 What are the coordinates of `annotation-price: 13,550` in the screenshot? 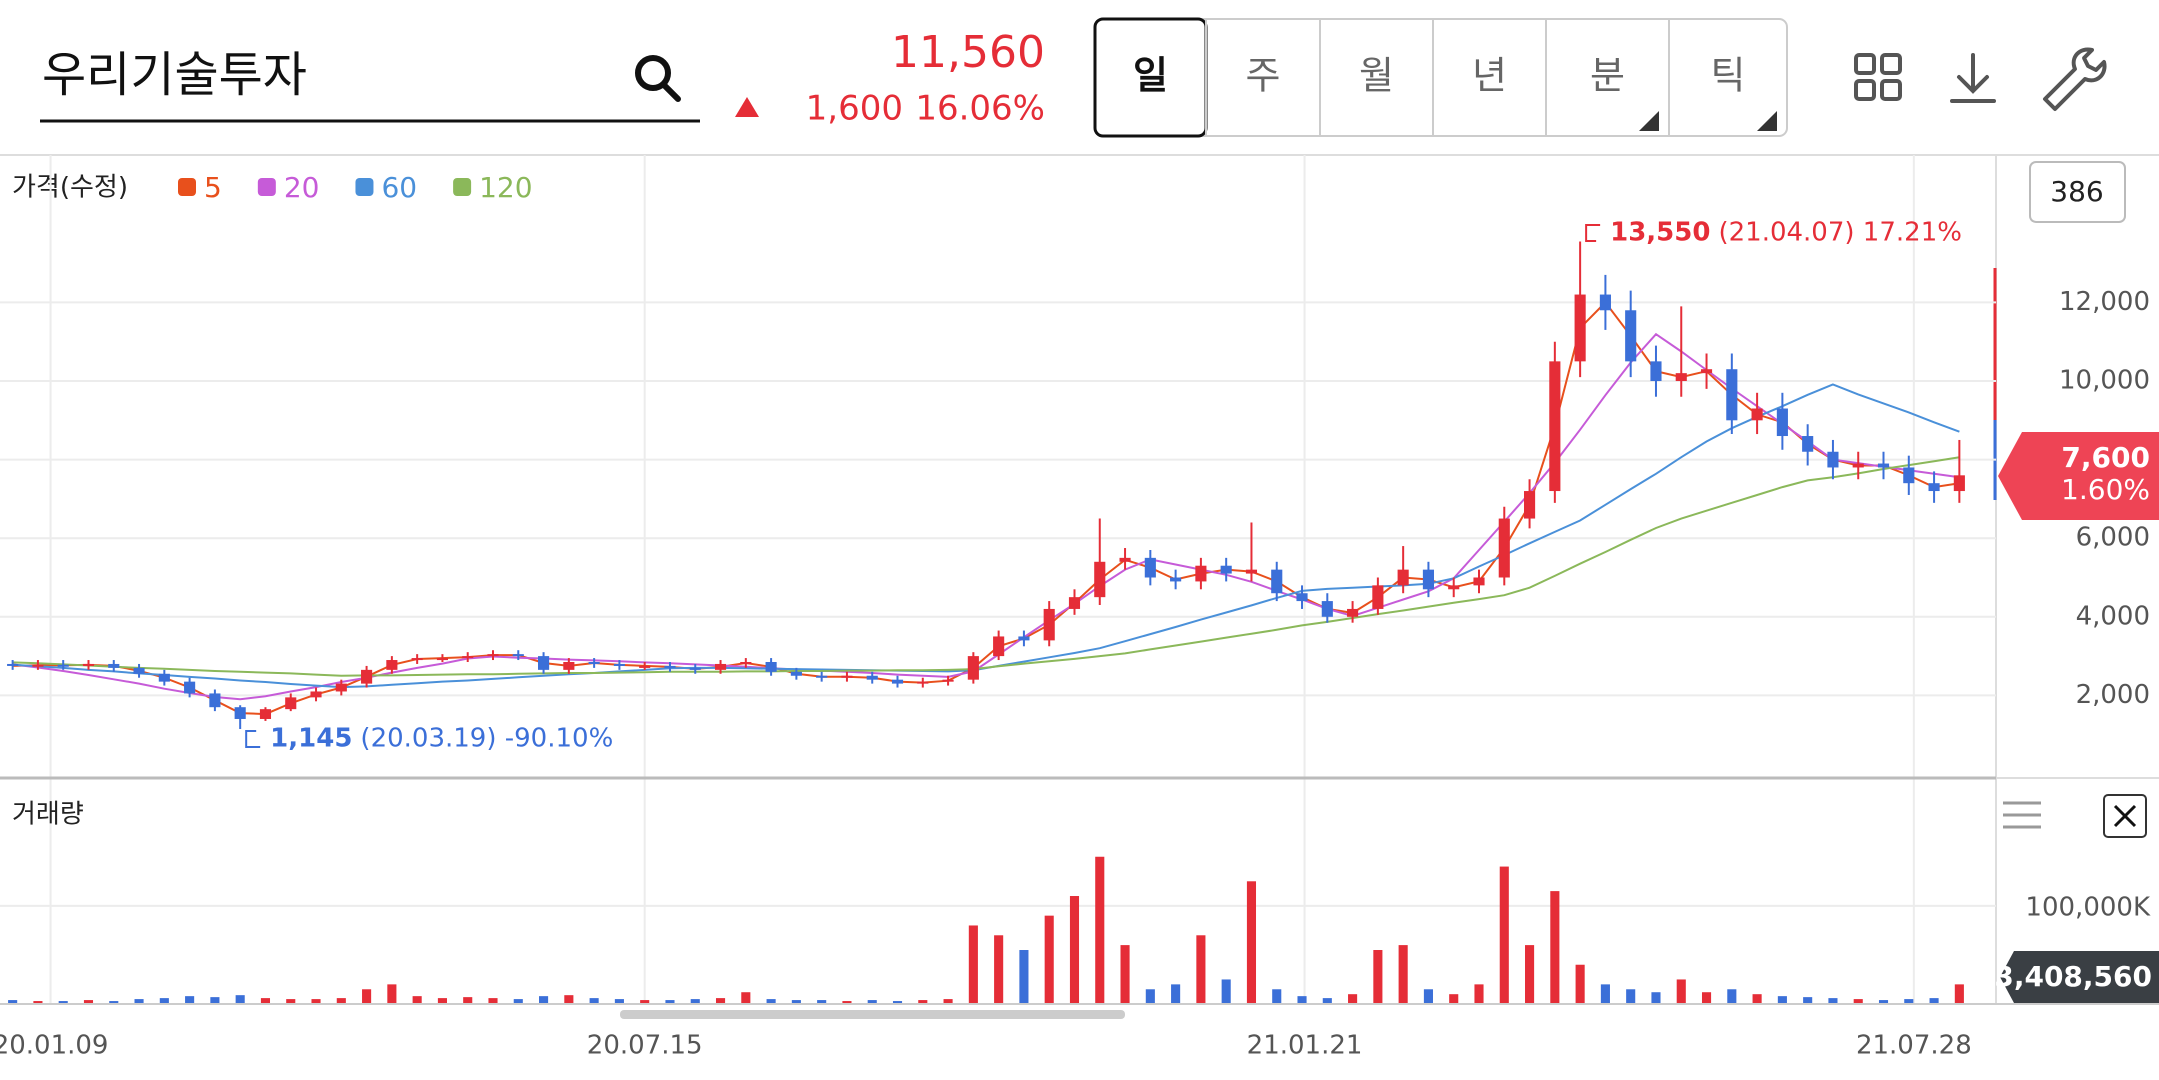 It's located at (1660, 233).